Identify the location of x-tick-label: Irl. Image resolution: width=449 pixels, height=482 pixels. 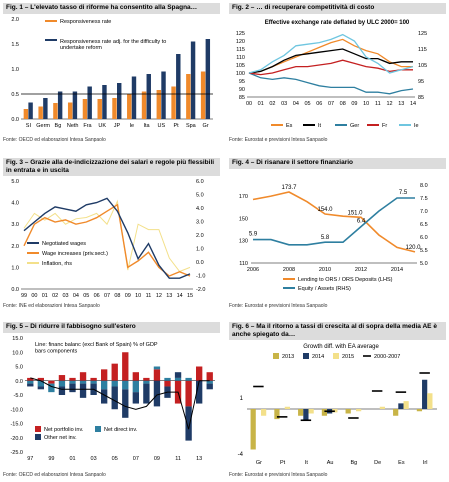
(425, 463).